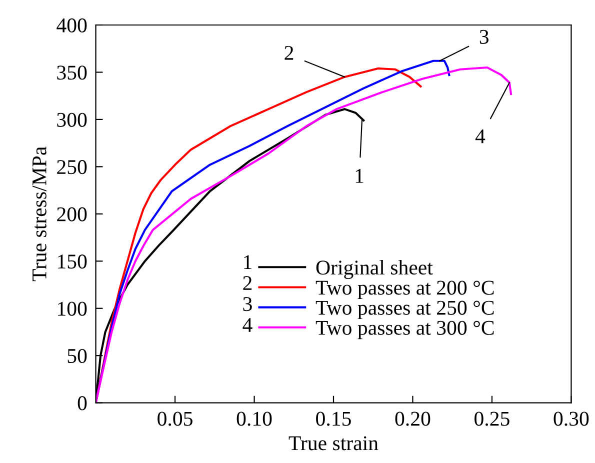  I want to click on annotation: 1, so click(360, 176).